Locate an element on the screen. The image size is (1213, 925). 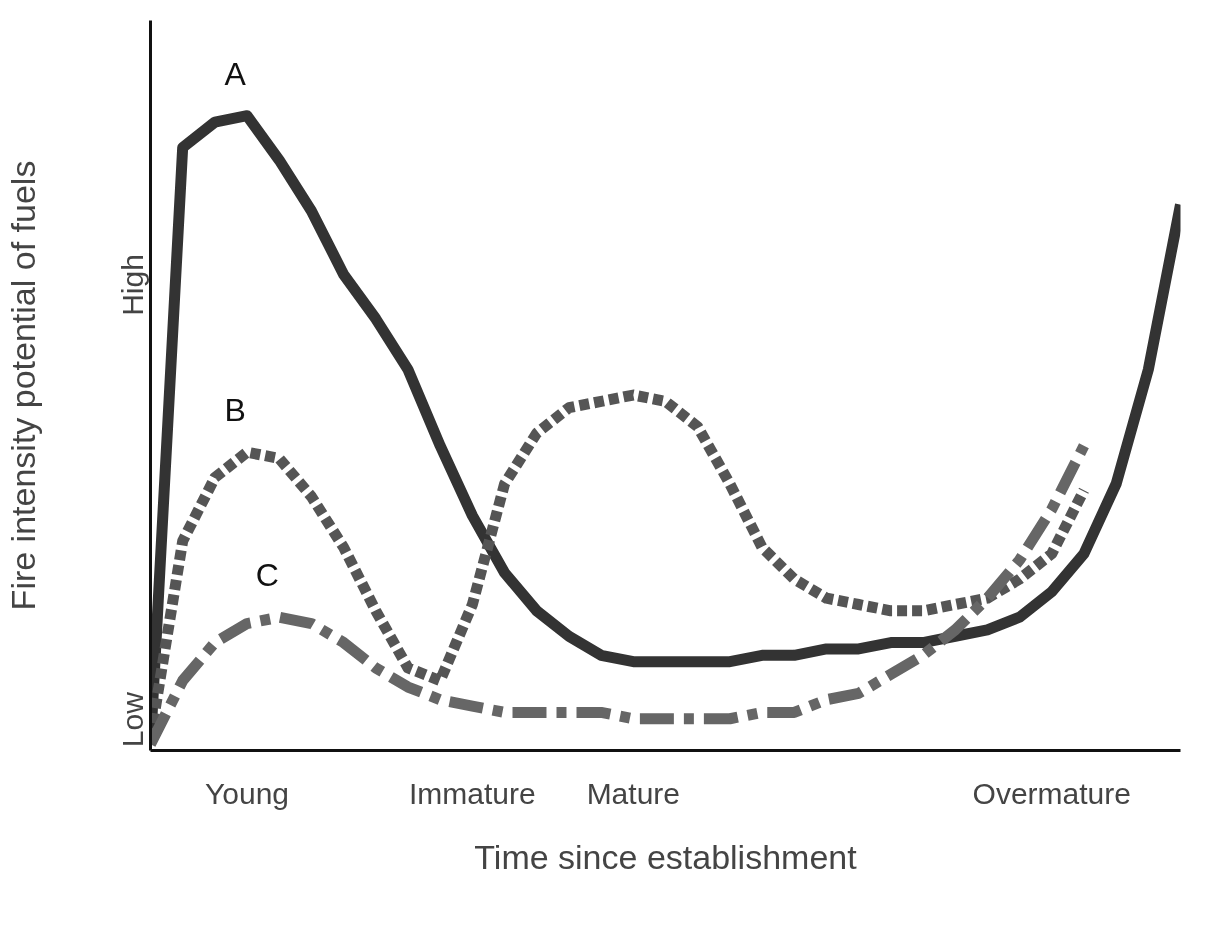
series-label: B is located at coordinates (235, 410).